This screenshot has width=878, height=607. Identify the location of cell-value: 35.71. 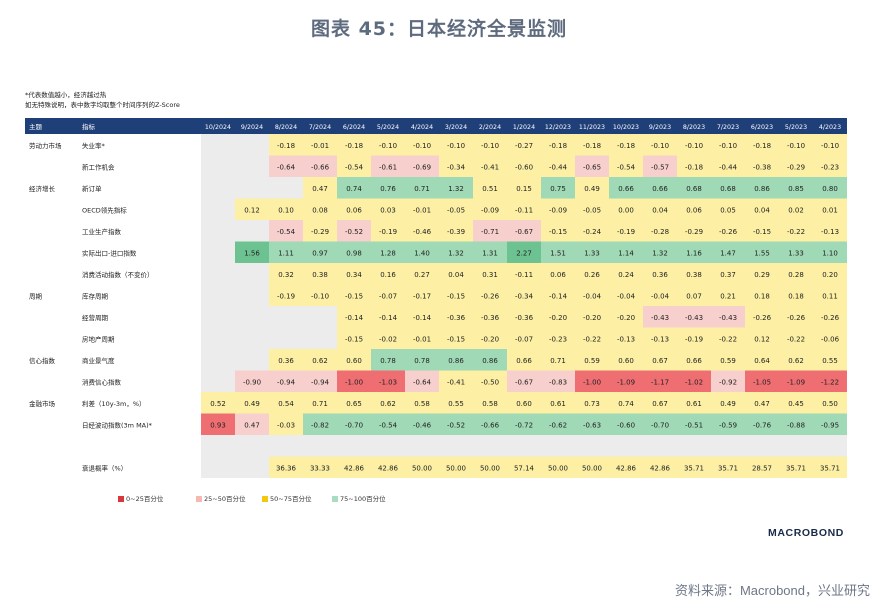
(728, 468).